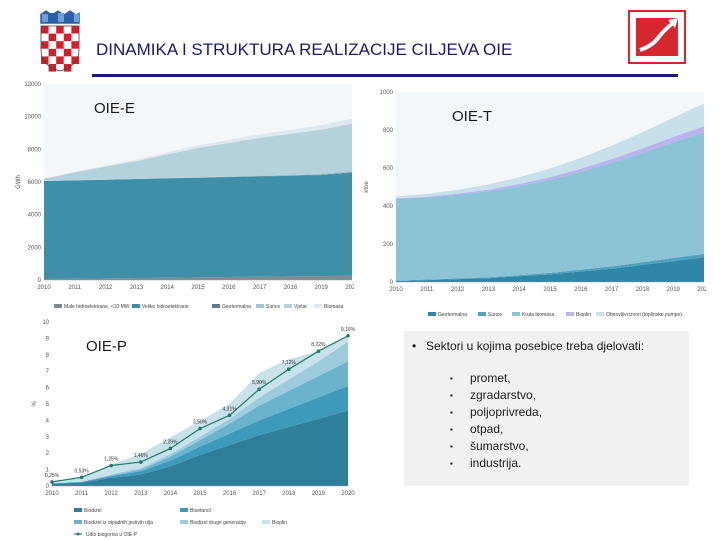  What do you see at coordinates (45, 323) in the screenshot?
I see `y-tick-label: 10` at bounding box center [45, 323].